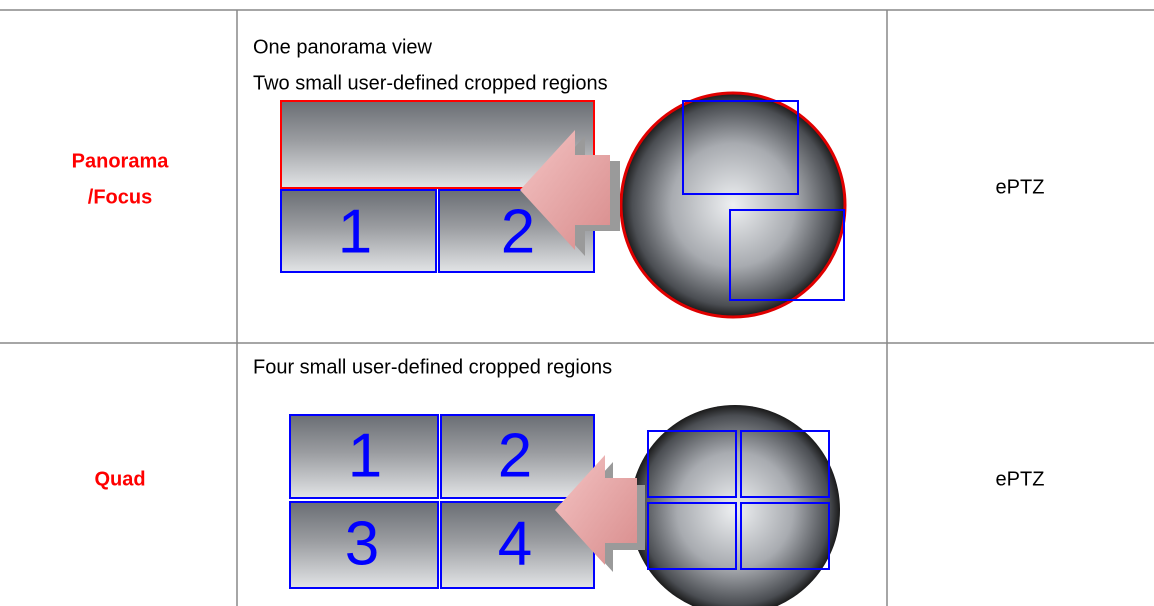 This screenshot has width=1154, height=606. What do you see at coordinates (121, 161) in the screenshot?
I see `mode-label: Panorama` at bounding box center [121, 161].